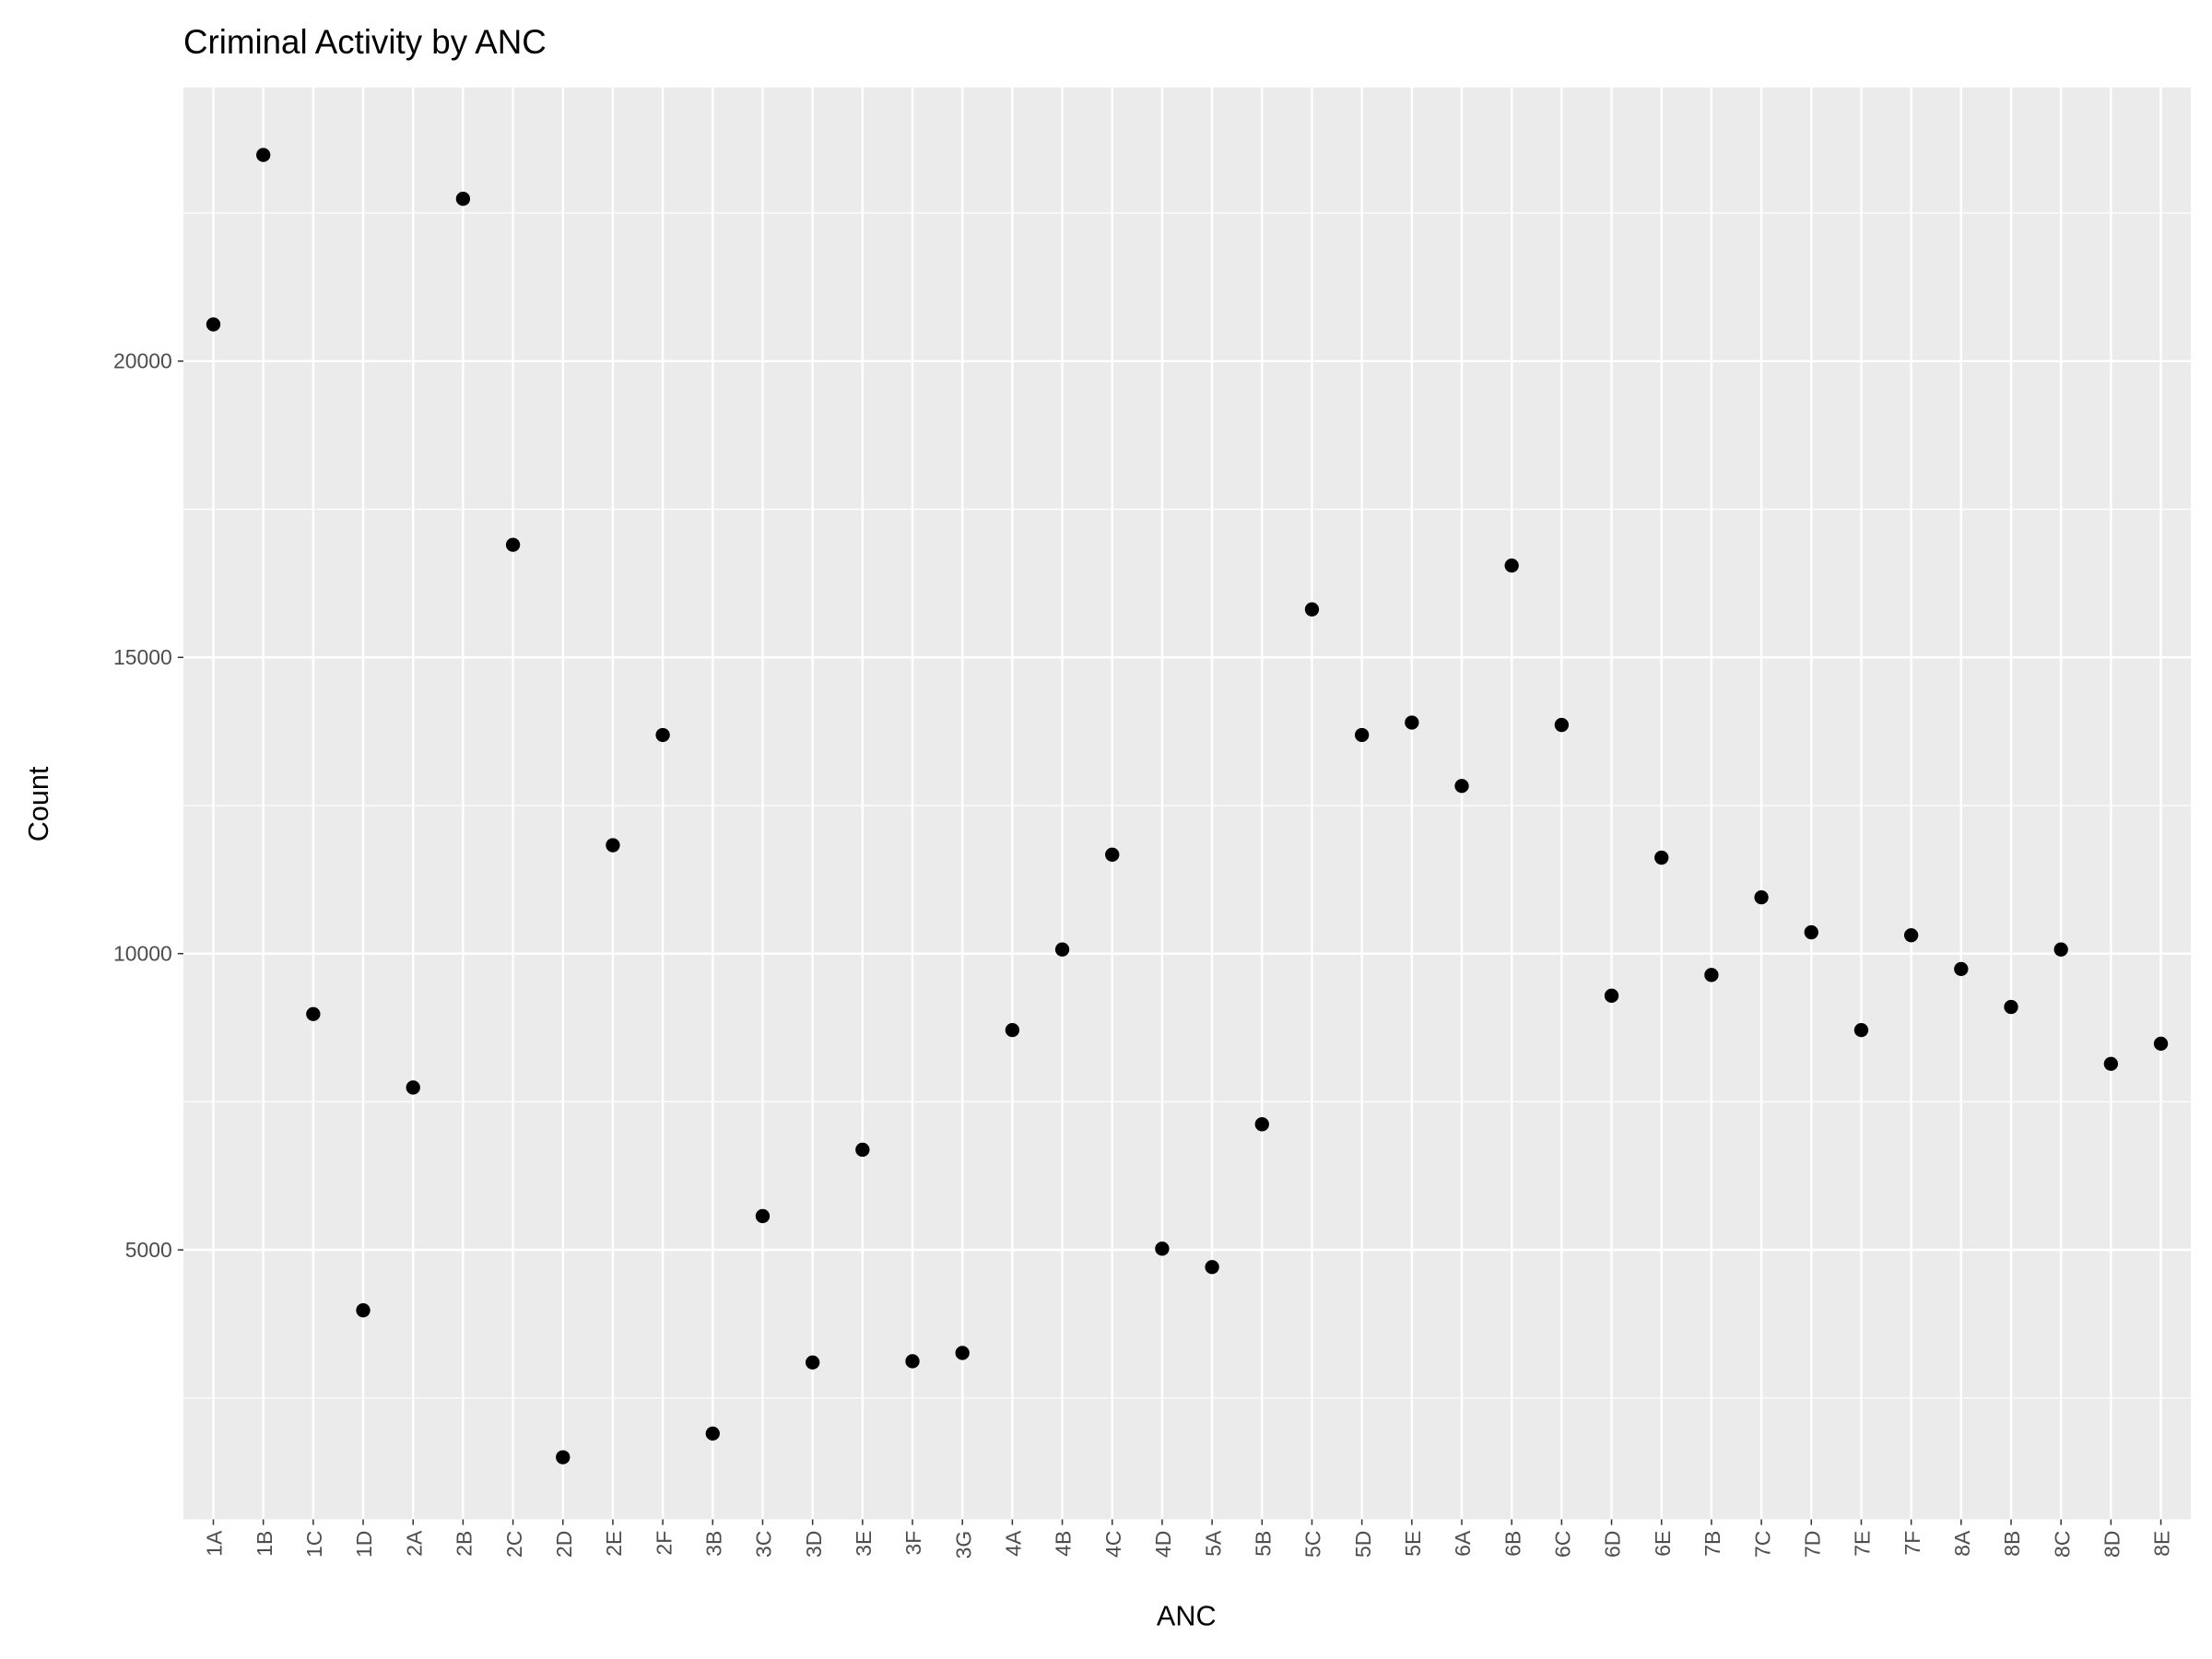 This screenshot has height=1659, width=2212. Describe the element at coordinates (814, 1544) in the screenshot. I see `x-tick-label: 3D` at that location.